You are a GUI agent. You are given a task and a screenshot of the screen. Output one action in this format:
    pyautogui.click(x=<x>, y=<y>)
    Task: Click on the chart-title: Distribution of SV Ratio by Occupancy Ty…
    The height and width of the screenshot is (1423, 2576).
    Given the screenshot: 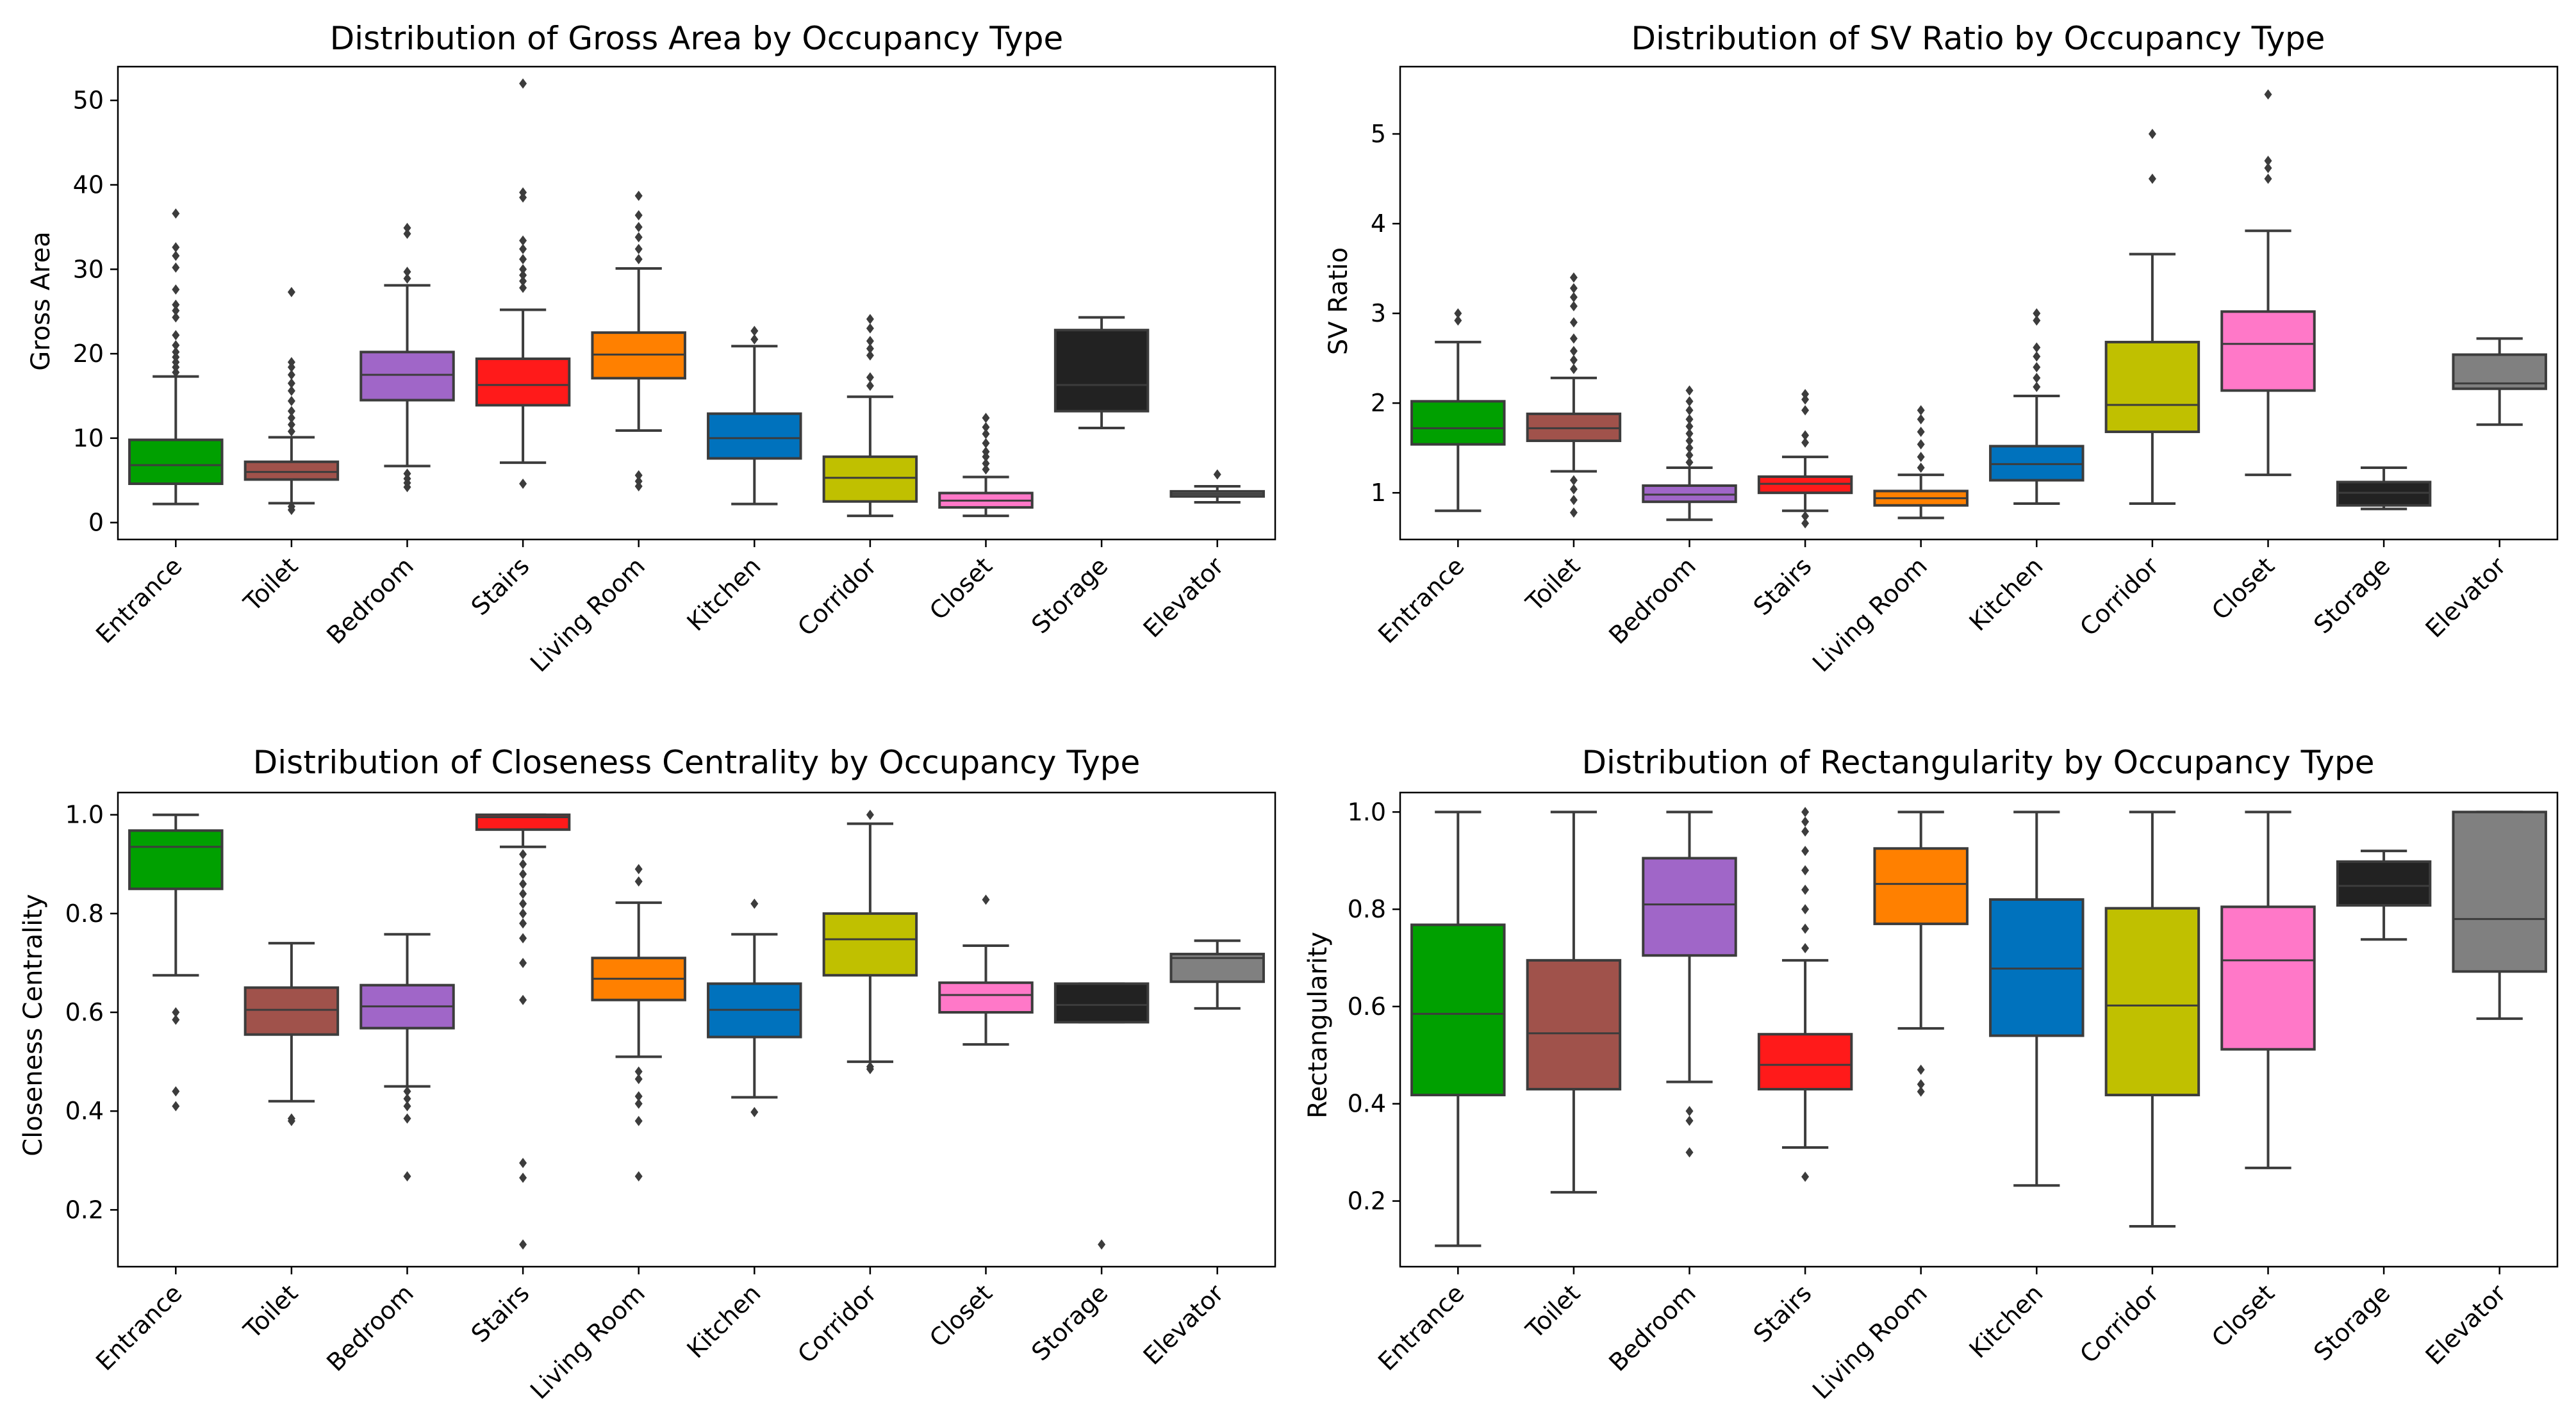 What is the action you would take?
    pyautogui.click(x=1978, y=39)
    